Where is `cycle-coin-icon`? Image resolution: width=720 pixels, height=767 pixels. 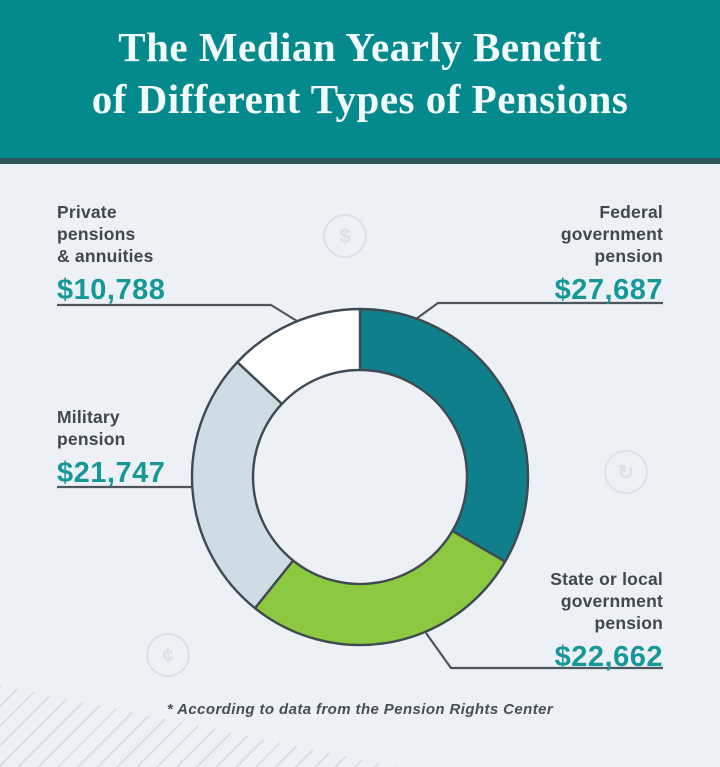
cycle-coin-icon is located at coordinates (626, 472).